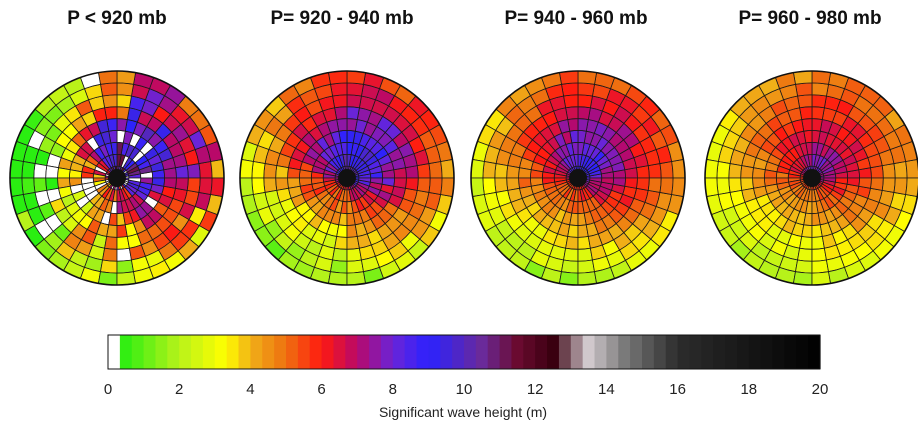  I want to click on colorbar-frame, so click(464, 352).